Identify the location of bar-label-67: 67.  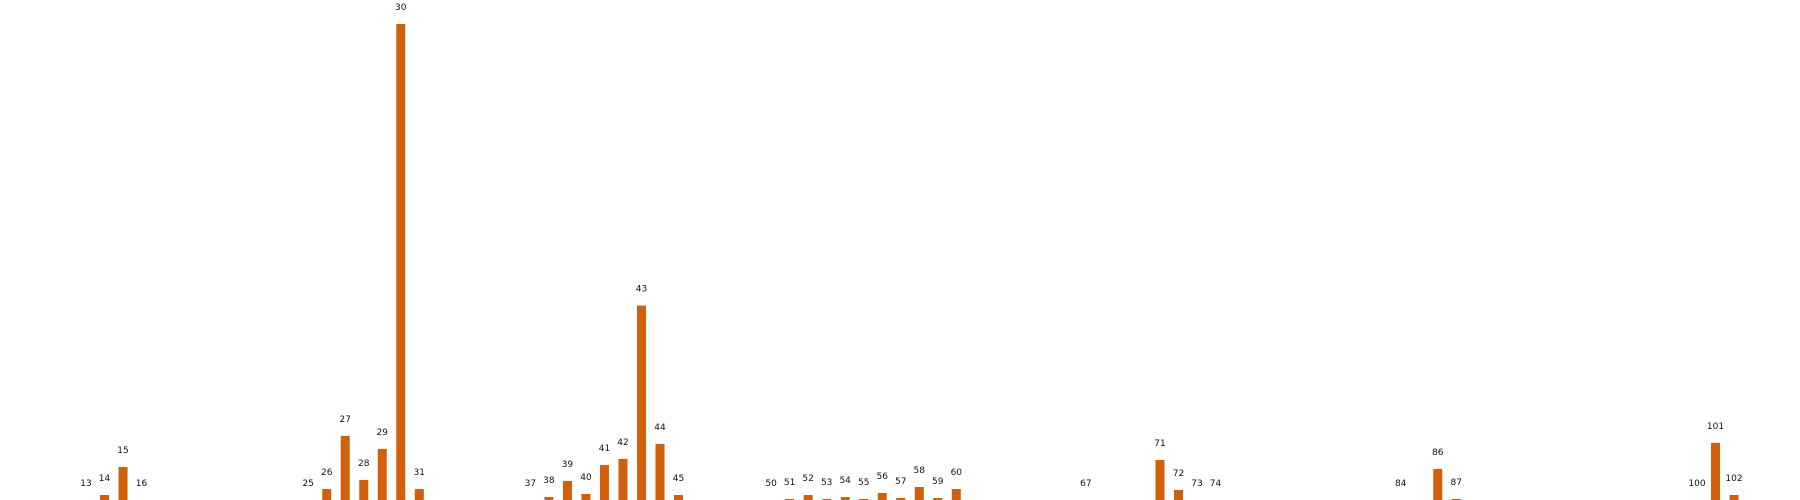
(1085, 484).